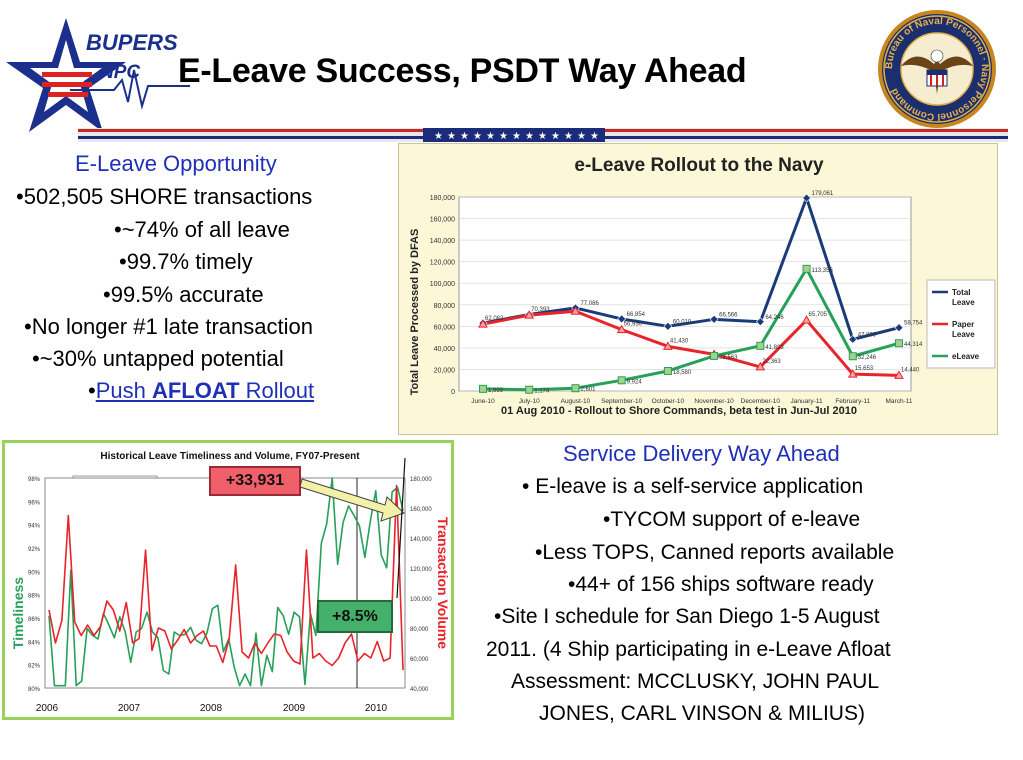  Describe the element at coordinates (421, 480) in the screenshot. I see `volume-tick-label: 180,000` at that location.